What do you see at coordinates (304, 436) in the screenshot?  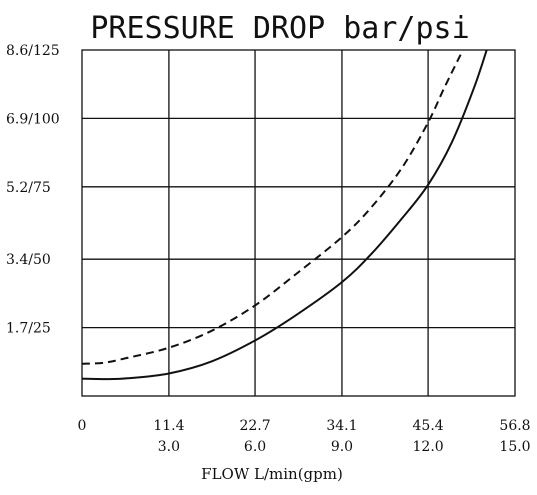 I see `x-tick-labels: 0 11.4 3.0 22.7 6.0 34.1 9.0 45.4 12.0 56.8 15.0` at bounding box center [304, 436].